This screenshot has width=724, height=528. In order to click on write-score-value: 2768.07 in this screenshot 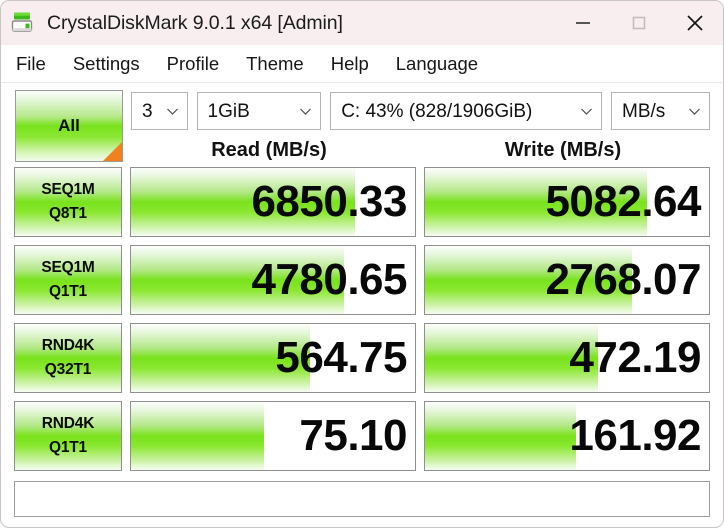, I will do `click(623, 279)`.